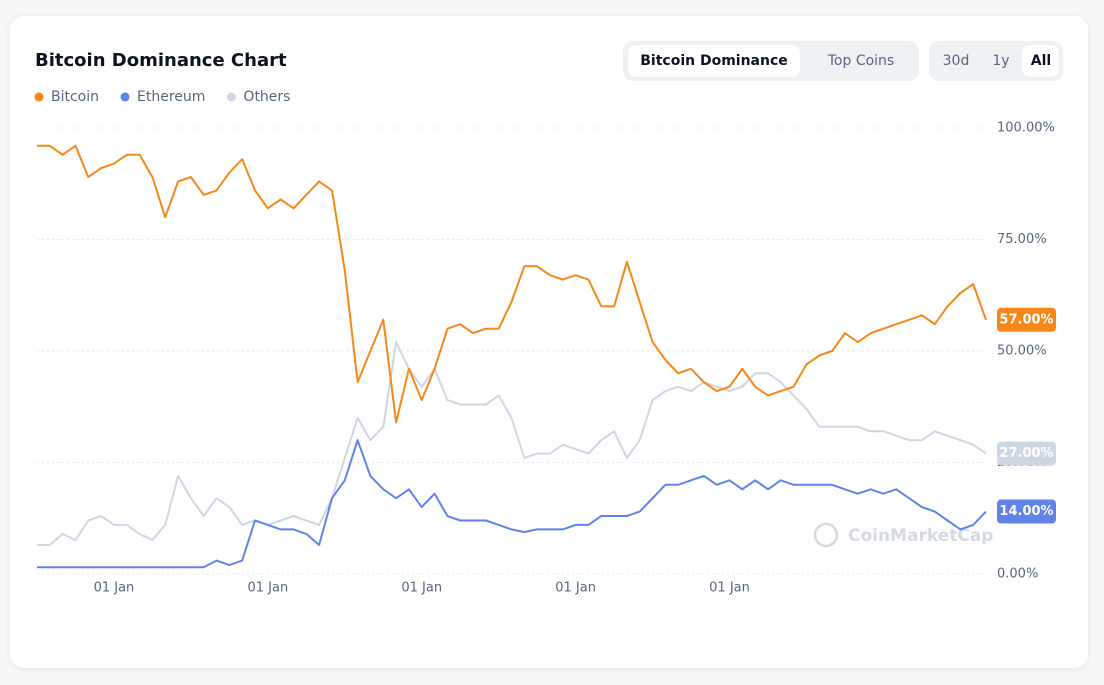  What do you see at coordinates (920, 536) in the screenshot?
I see `watermark-text: CoinMarketCap` at bounding box center [920, 536].